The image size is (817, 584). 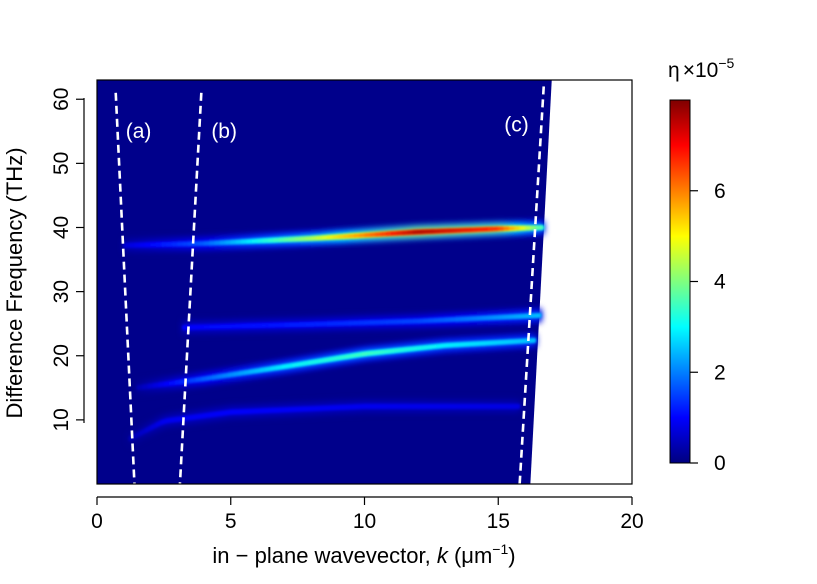 I want to click on x-axis-title-variable: k, so click(x=443, y=555).